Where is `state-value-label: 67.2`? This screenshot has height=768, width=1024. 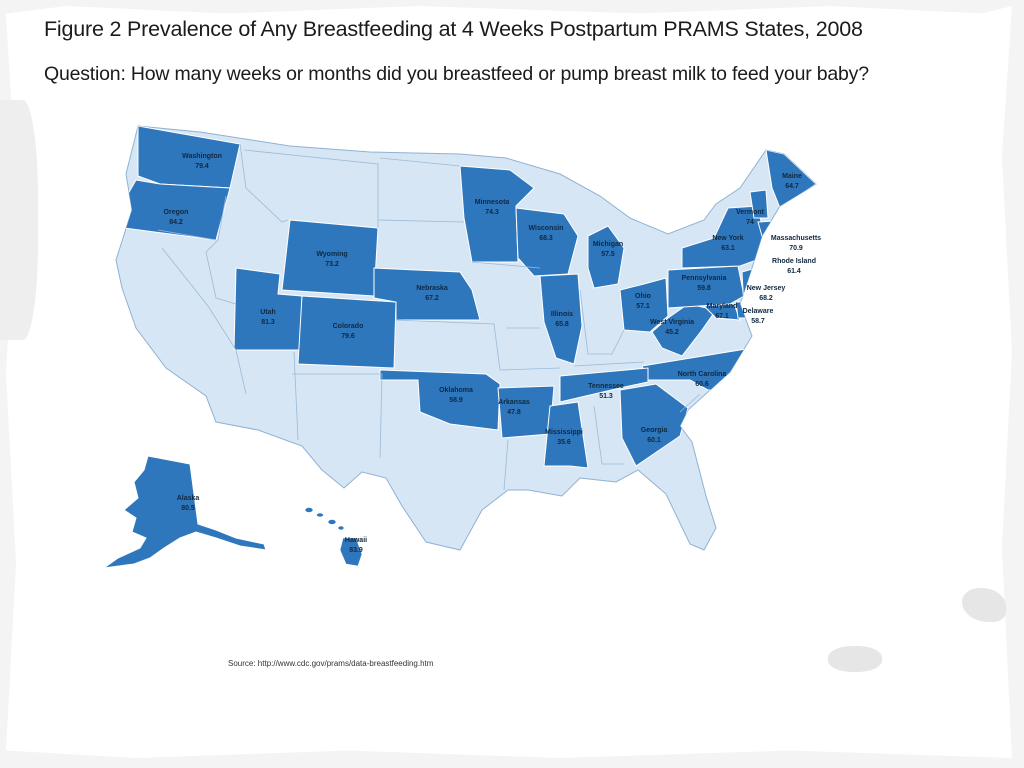 state-value-label: 67.2 is located at coordinates (432, 298).